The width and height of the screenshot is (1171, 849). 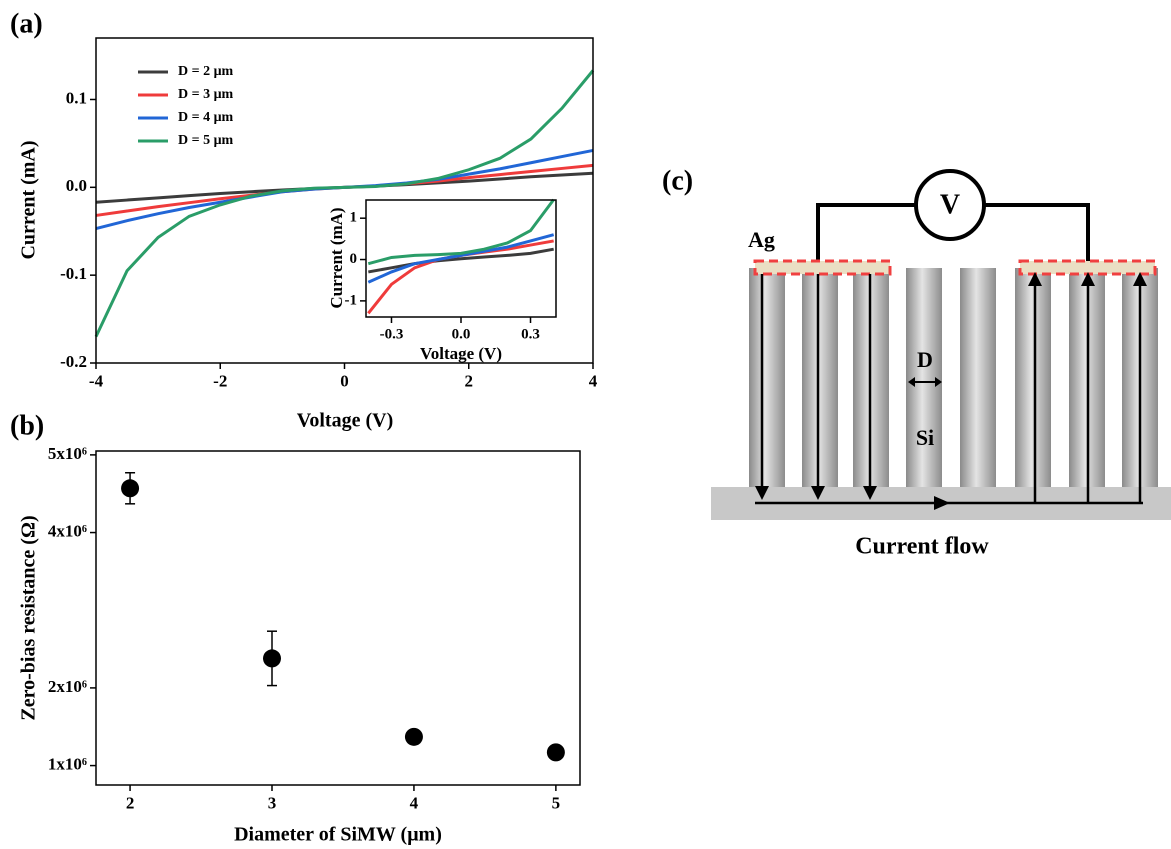 What do you see at coordinates (76, 97) in the screenshot?
I see `y-tick-label: 0.1` at bounding box center [76, 97].